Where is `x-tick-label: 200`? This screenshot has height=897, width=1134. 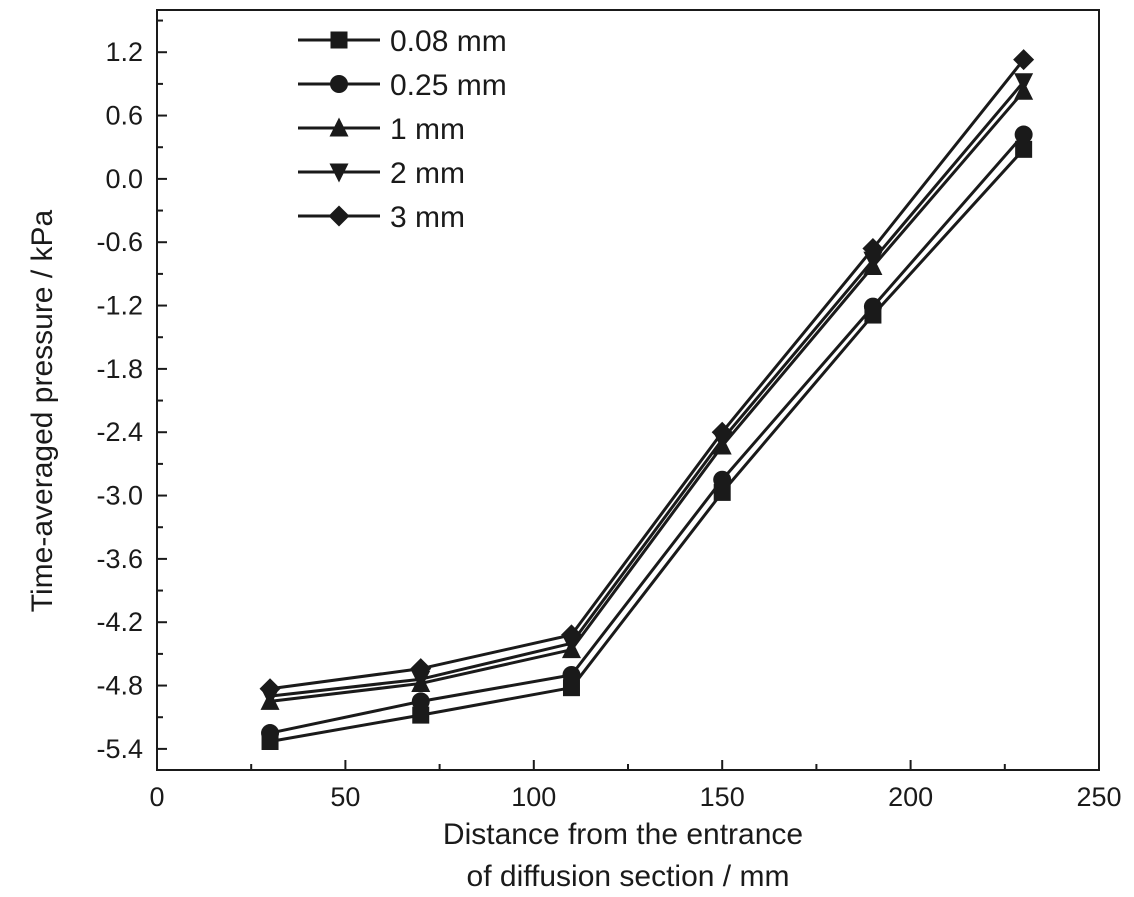 x-tick-label: 200 is located at coordinates (910, 797).